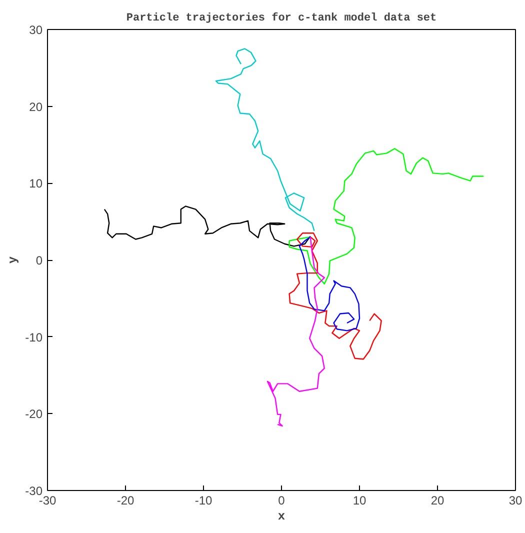 The image size is (525, 533). I want to click on x-tick-label: 30, so click(515, 501).